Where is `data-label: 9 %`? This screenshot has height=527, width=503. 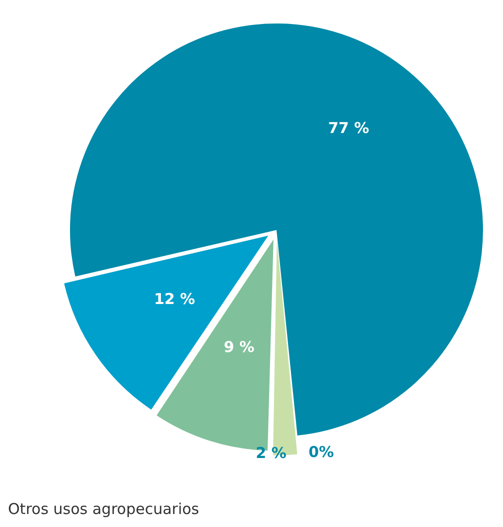
data-label: 9 % is located at coordinates (239, 347).